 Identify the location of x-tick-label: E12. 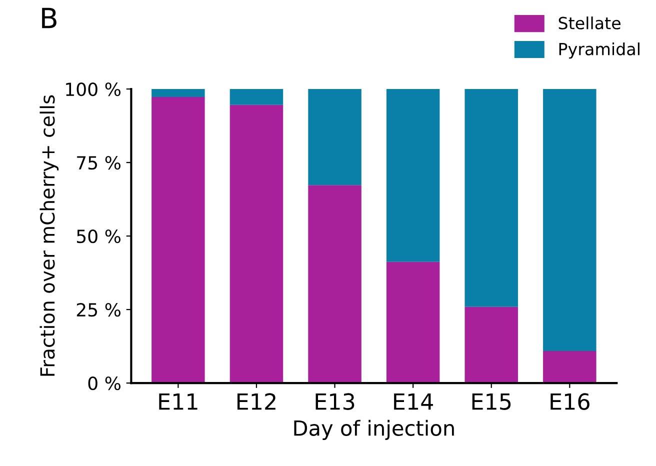
(256, 401).